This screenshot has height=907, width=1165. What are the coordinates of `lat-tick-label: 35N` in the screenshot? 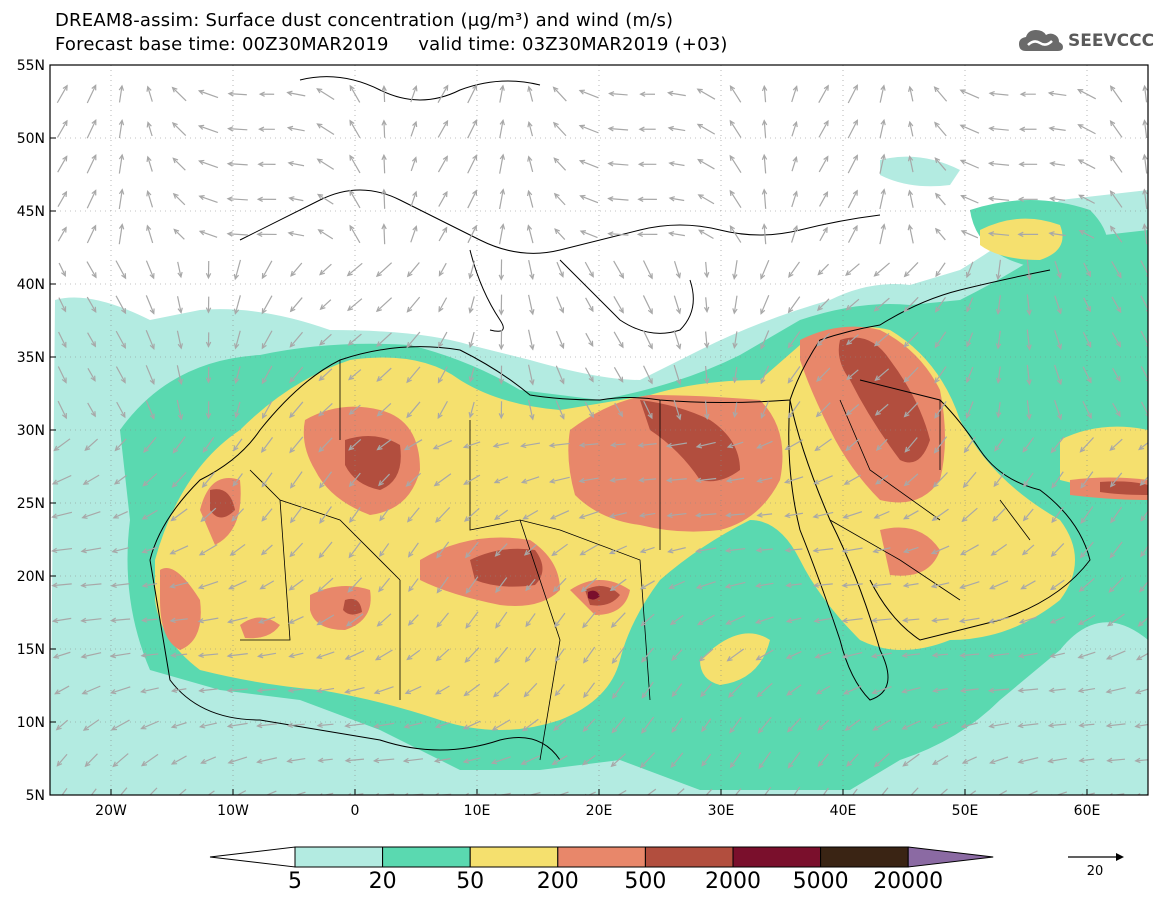 It's located at (31, 358).